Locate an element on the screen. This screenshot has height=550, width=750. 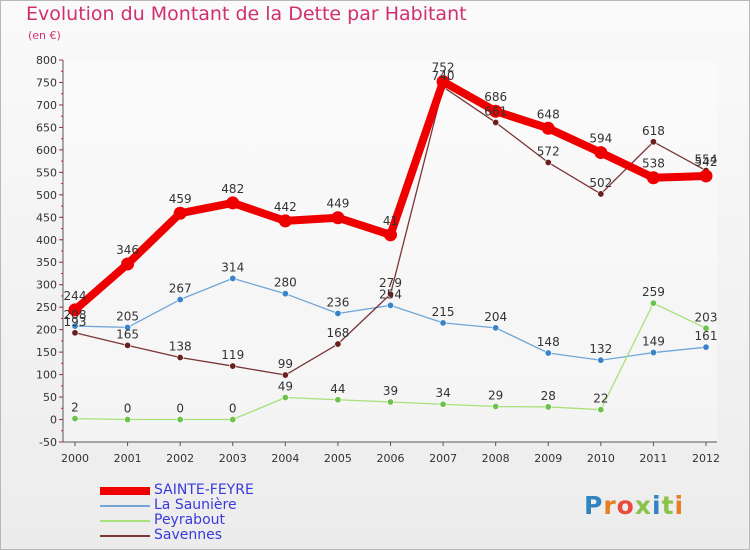
data-label-la-sauni-re: 236 is located at coordinates (337, 302).